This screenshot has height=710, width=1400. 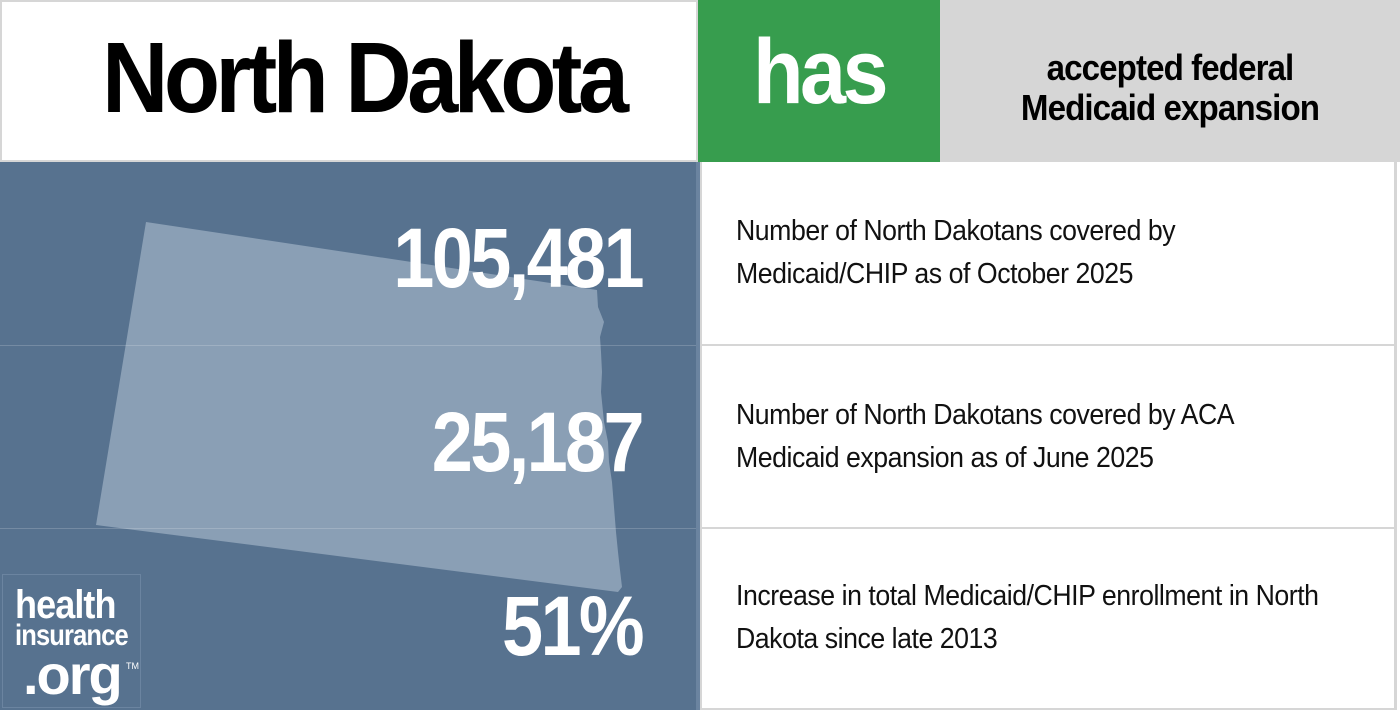 What do you see at coordinates (66, 605) in the screenshot?
I see `logo-text-health: health` at bounding box center [66, 605].